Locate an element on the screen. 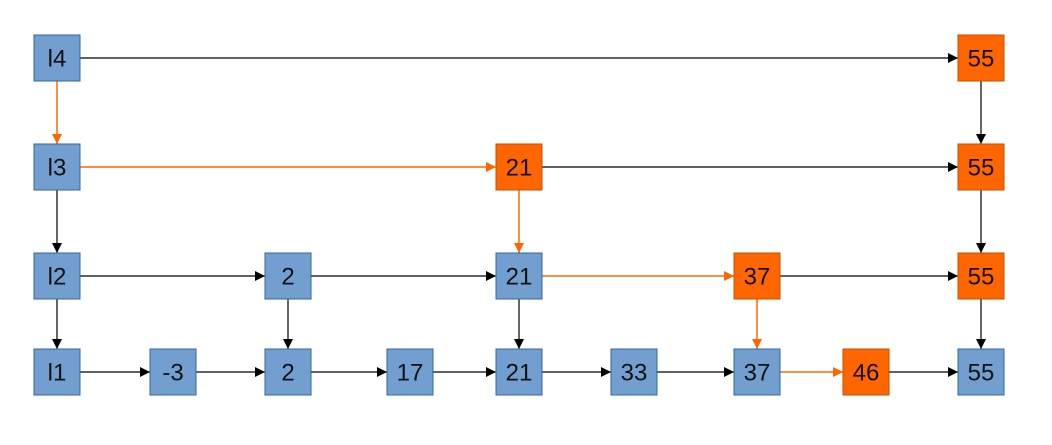 This screenshot has width=1052, height=445. node-l1_21: 21 is located at coordinates (519, 372).